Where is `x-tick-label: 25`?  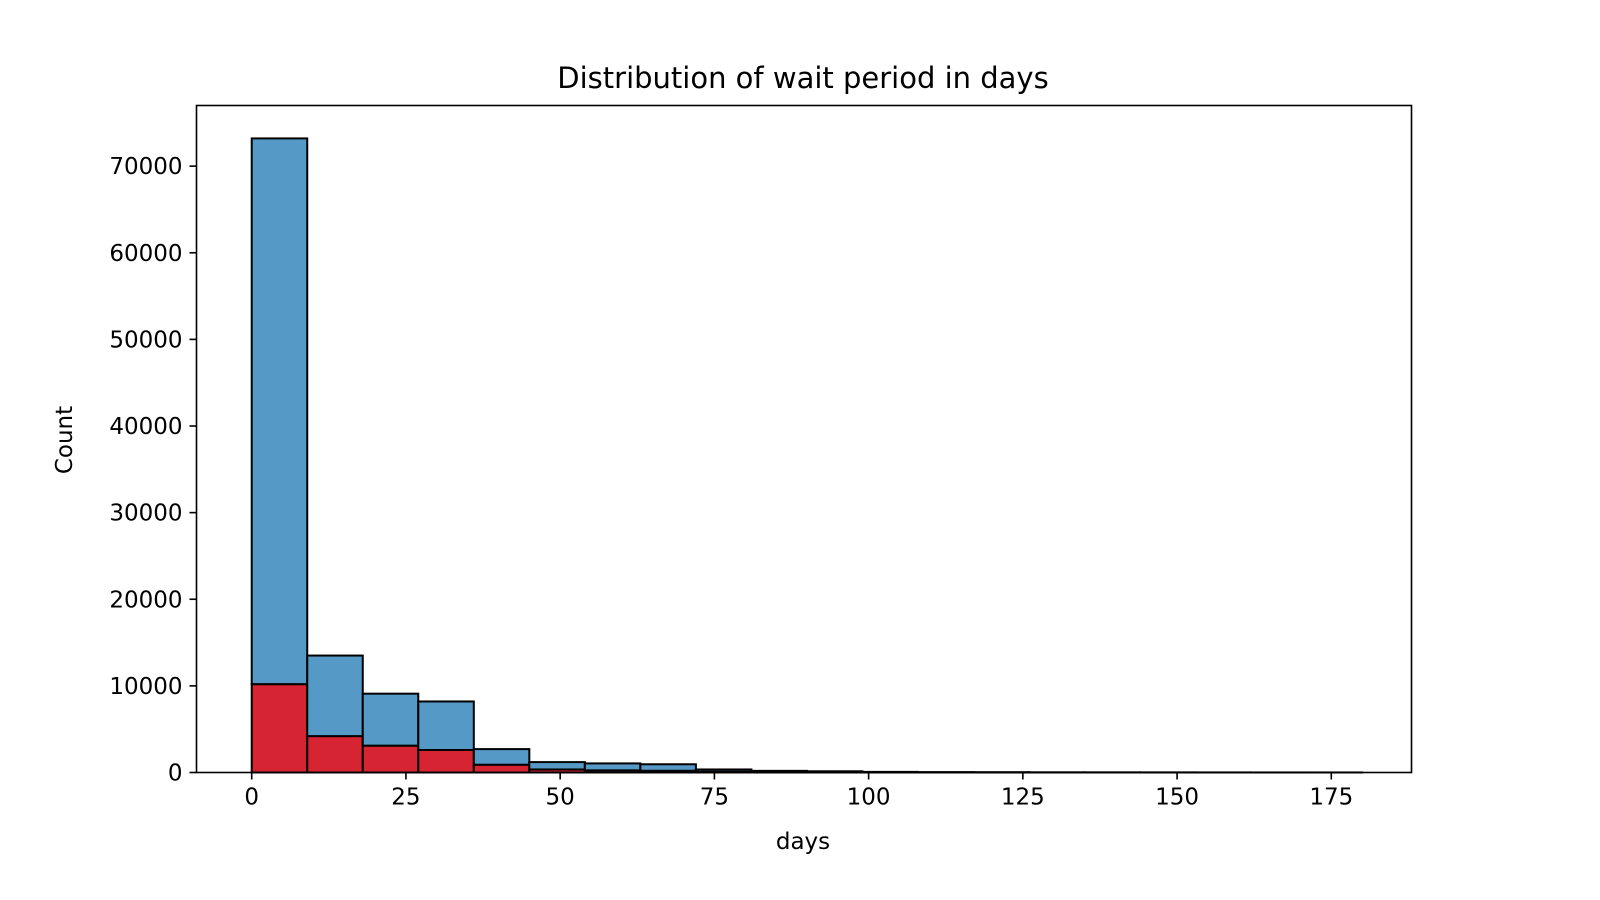 x-tick-label: 25 is located at coordinates (405, 798).